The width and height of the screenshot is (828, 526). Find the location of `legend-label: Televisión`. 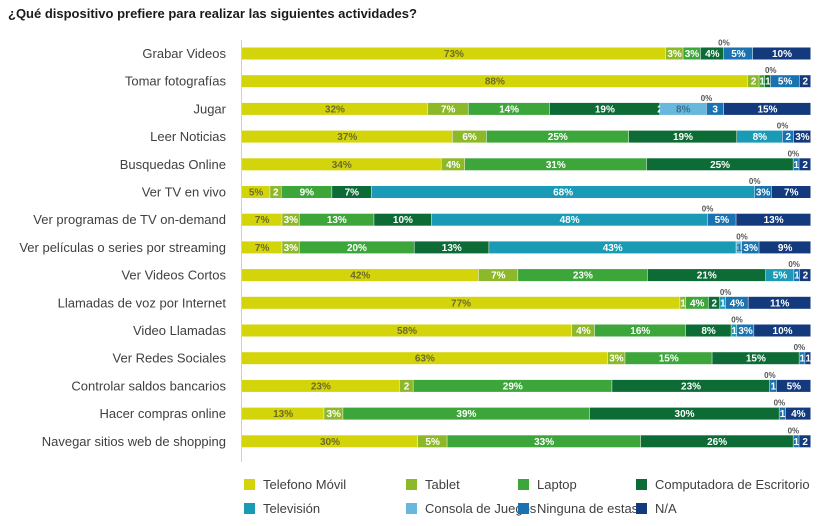

legend-label: Televisión is located at coordinates (291, 508).